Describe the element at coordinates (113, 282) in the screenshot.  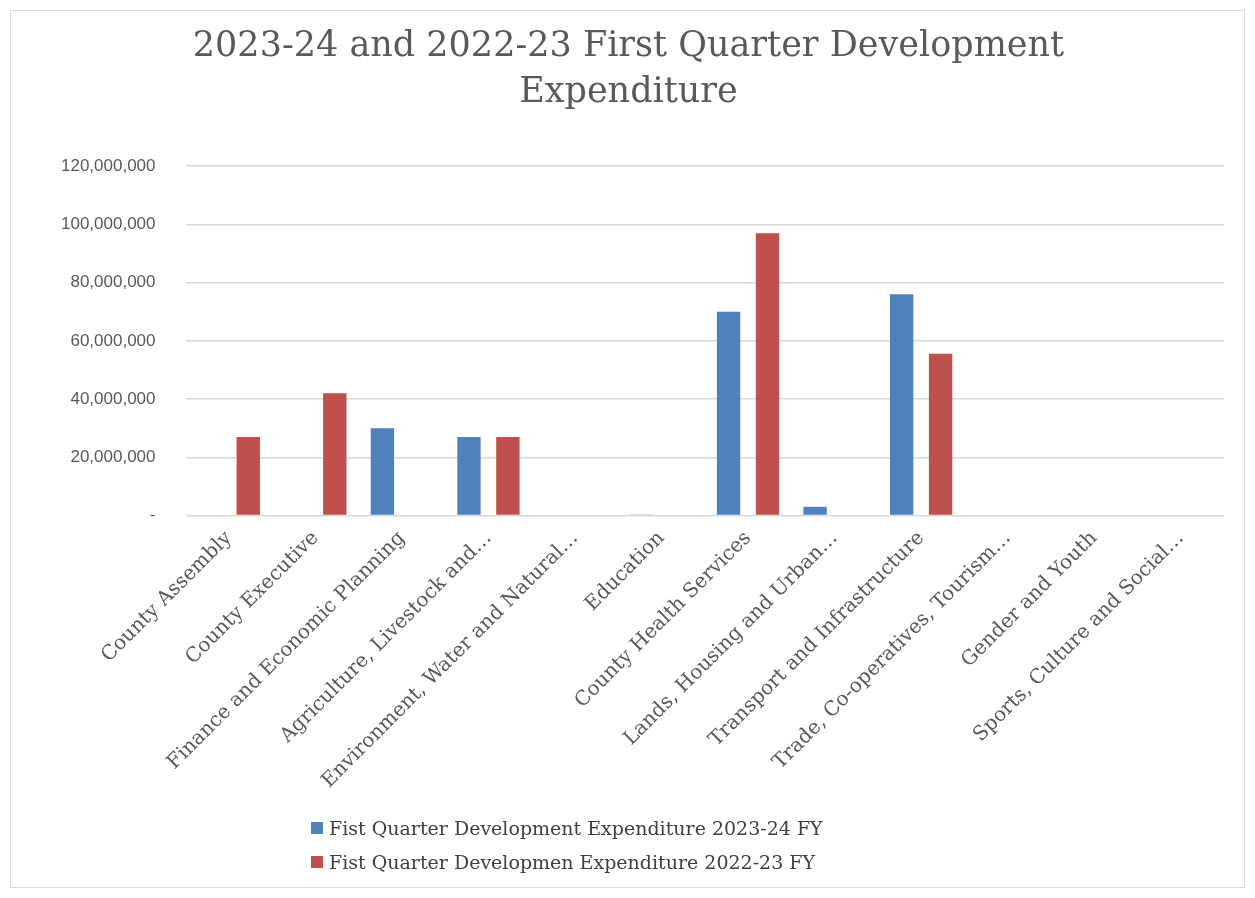
I see `y-tick-label: 80,000,000` at that location.